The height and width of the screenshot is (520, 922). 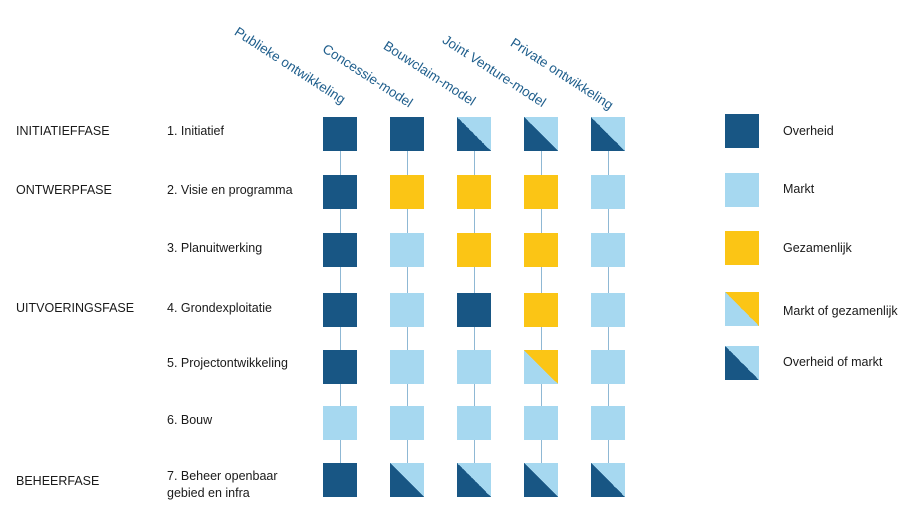 I want to click on legend-swatch-overheid-of-markt, so click(x=742, y=363).